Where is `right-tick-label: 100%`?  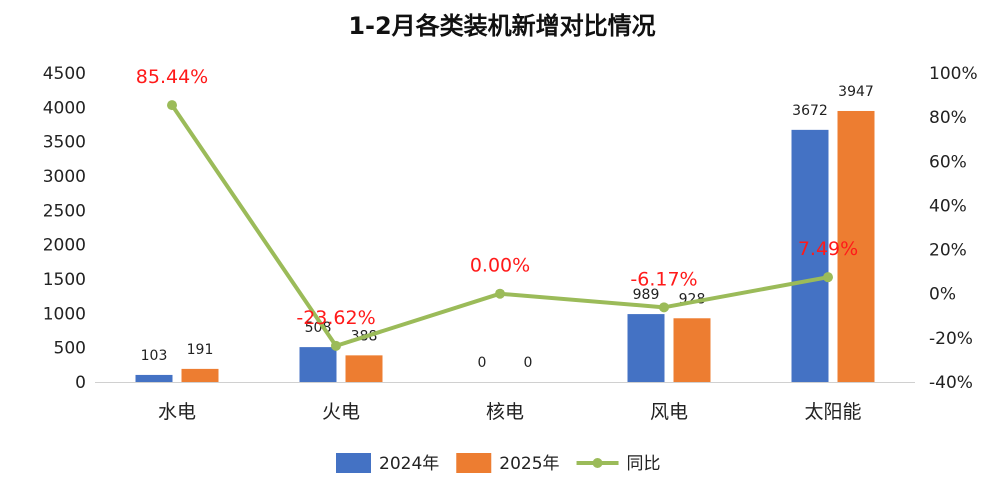 right-tick-label: 100% is located at coordinates (953, 74).